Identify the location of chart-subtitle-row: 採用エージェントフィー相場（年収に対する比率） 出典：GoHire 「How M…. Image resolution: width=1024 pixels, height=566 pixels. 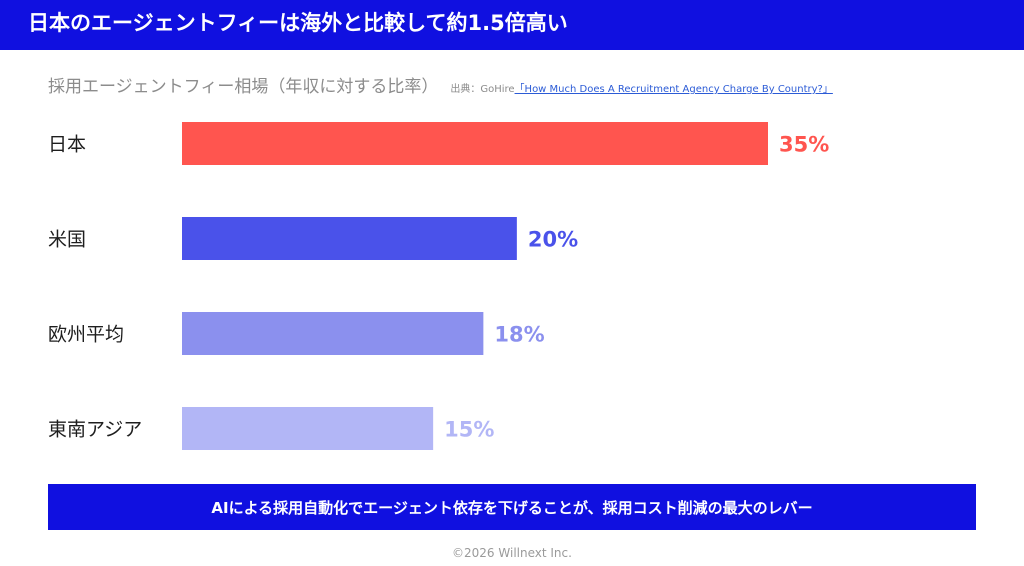
(440, 85).